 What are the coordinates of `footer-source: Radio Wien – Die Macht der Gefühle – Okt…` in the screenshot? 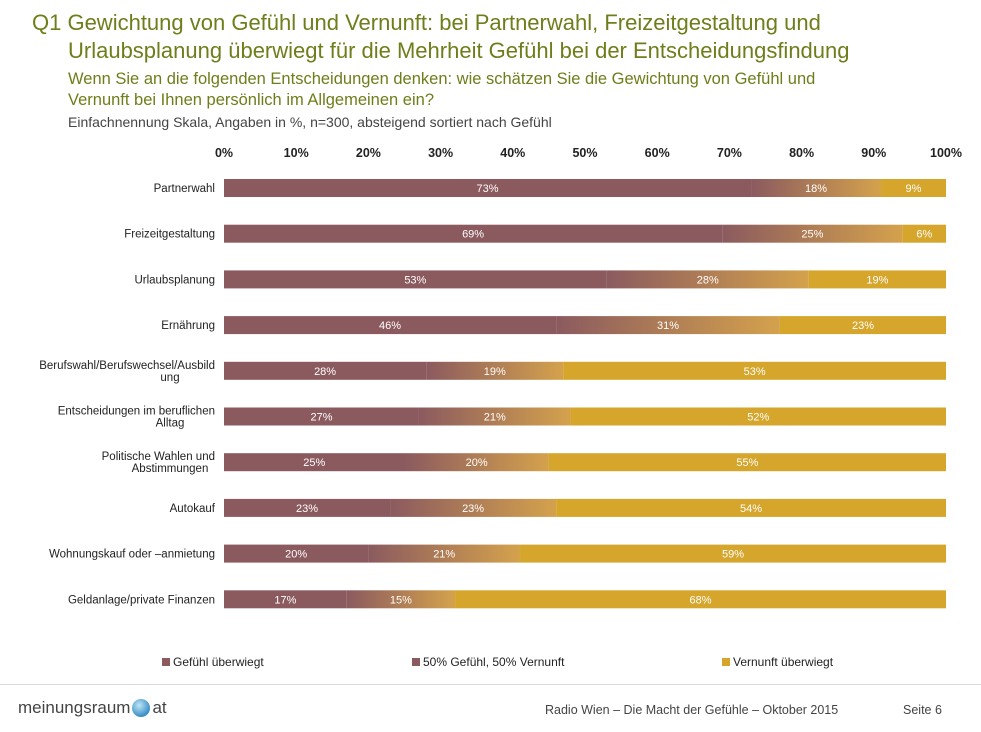 It's located at (692, 710).